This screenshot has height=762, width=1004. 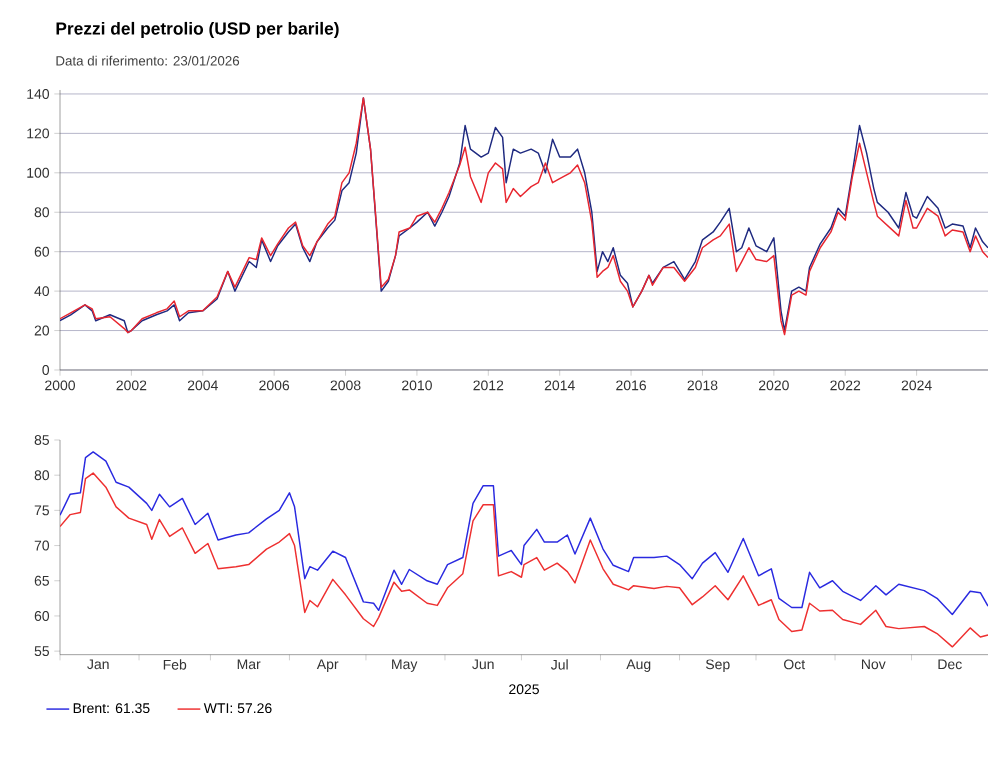 I want to click on x-tick-label: Feb, so click(x=175, y=664).